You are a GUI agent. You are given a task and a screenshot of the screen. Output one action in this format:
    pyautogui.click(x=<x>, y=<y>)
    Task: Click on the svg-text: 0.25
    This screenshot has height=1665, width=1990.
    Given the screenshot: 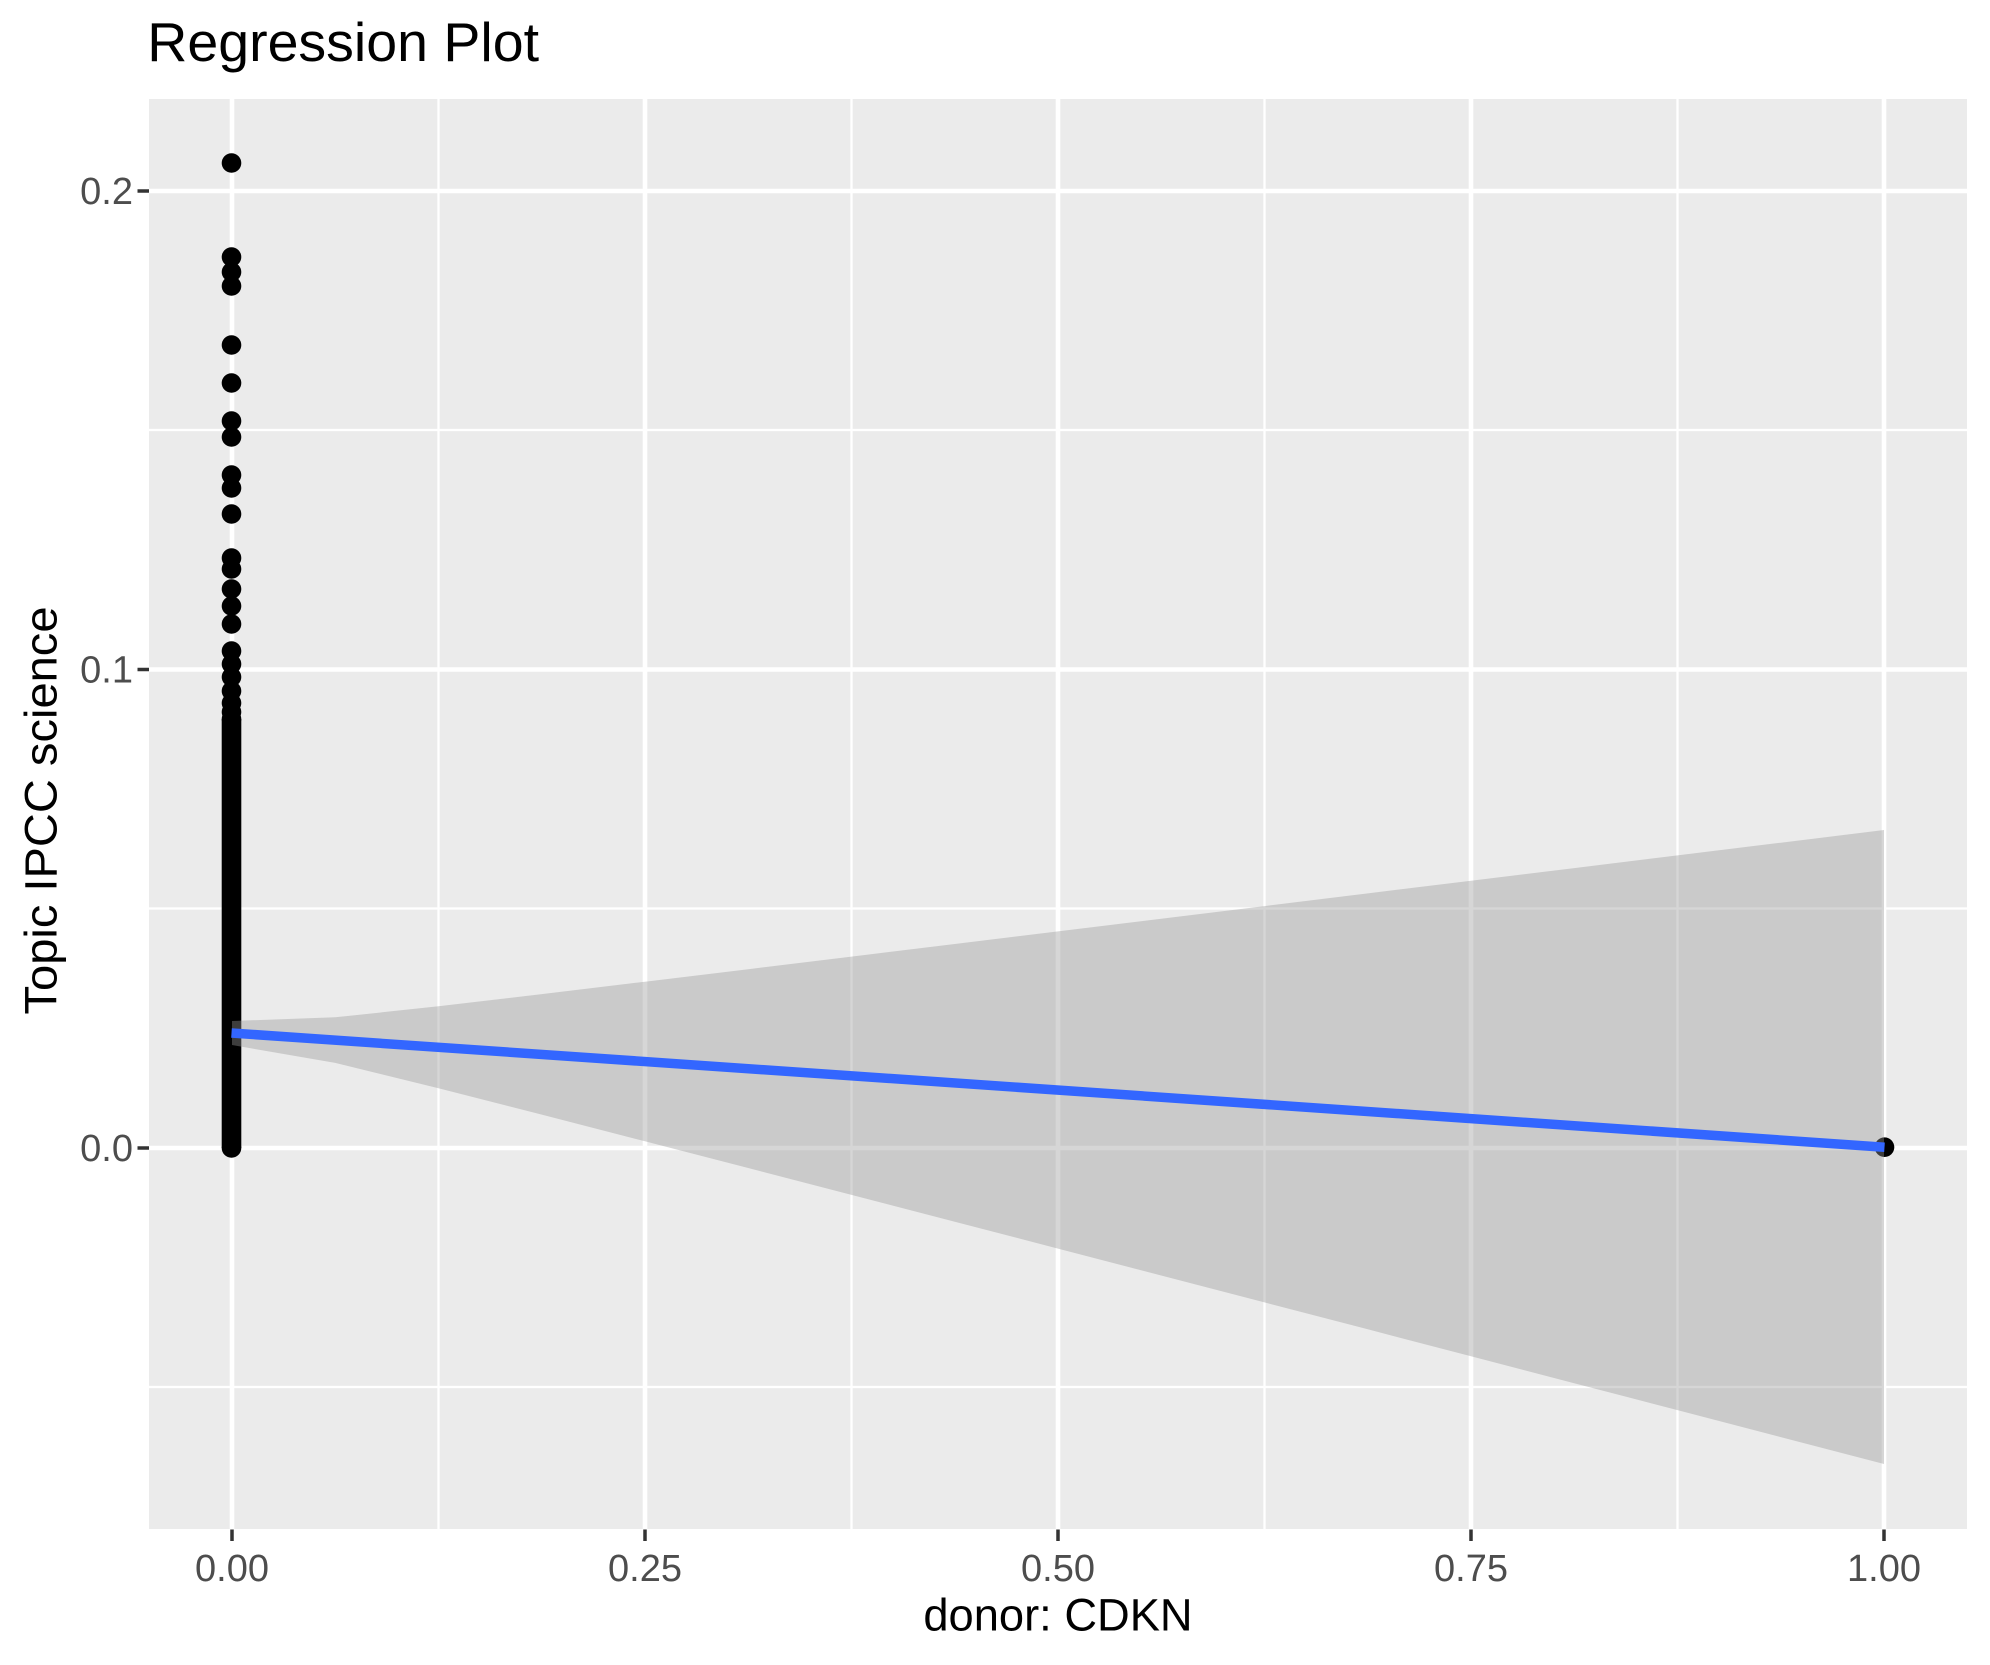 What is the action you would take?
    pyautogui.click(x=645, y=1569)
    